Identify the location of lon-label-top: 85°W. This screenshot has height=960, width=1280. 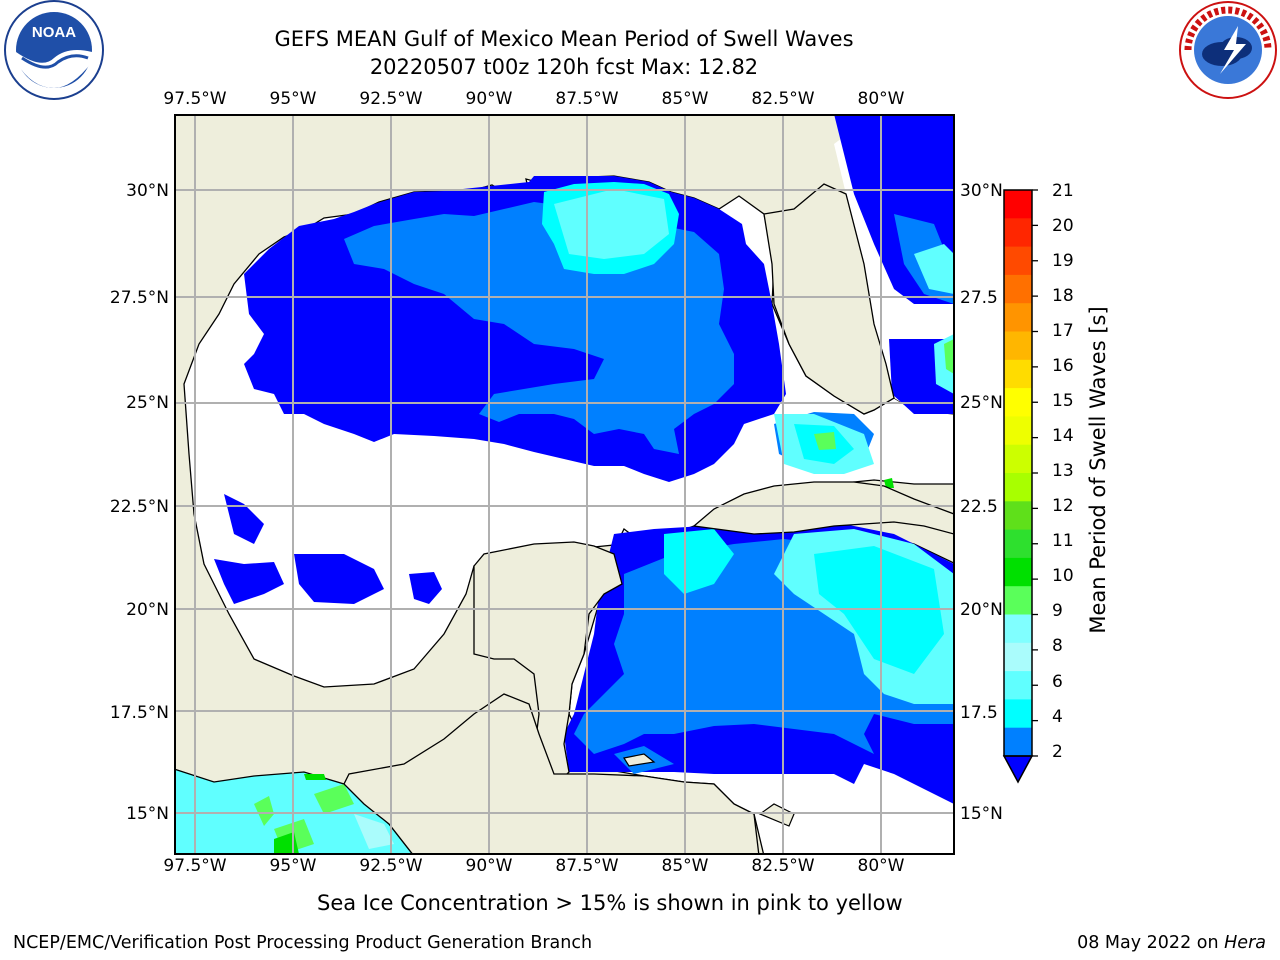
(685, 99).